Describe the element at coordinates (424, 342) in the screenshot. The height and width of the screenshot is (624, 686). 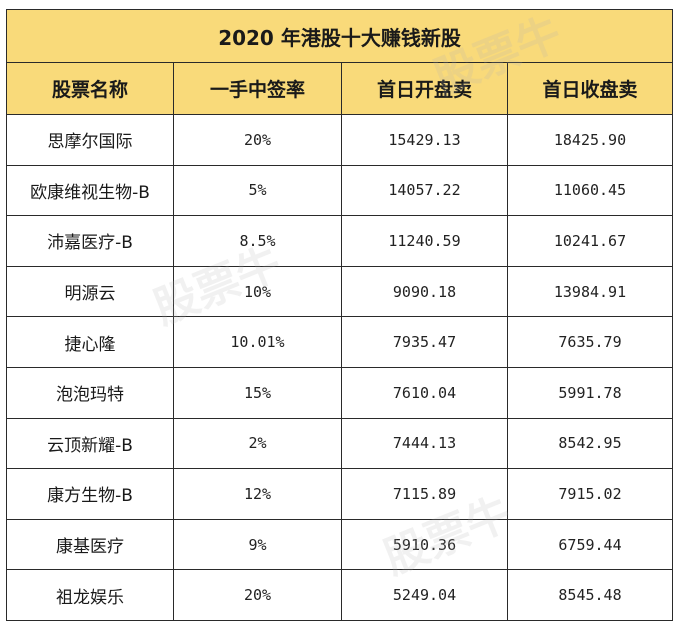
I see `cell-first-day-open: 7935.47` at that location.